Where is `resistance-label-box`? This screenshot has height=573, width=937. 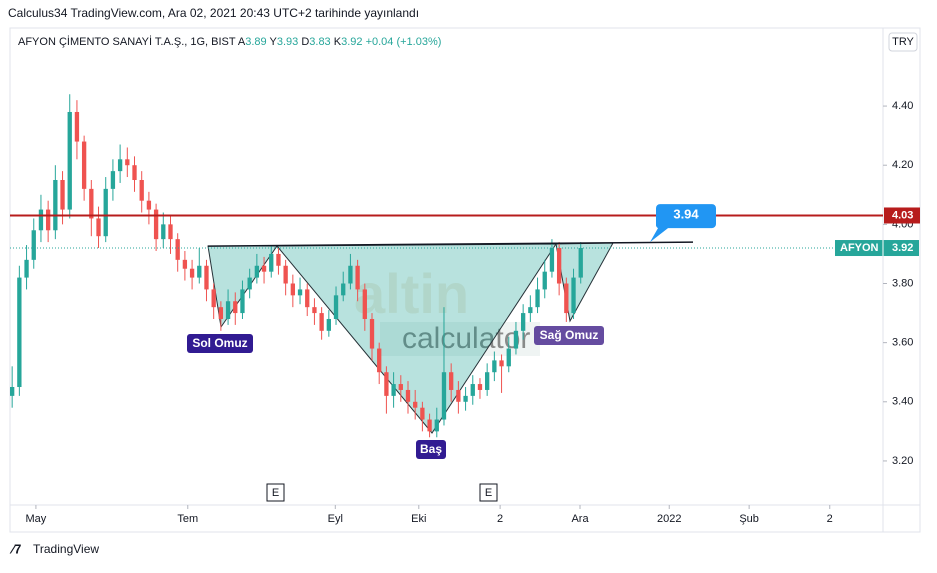 resistance-label-box is located at coordinates (902, 215).